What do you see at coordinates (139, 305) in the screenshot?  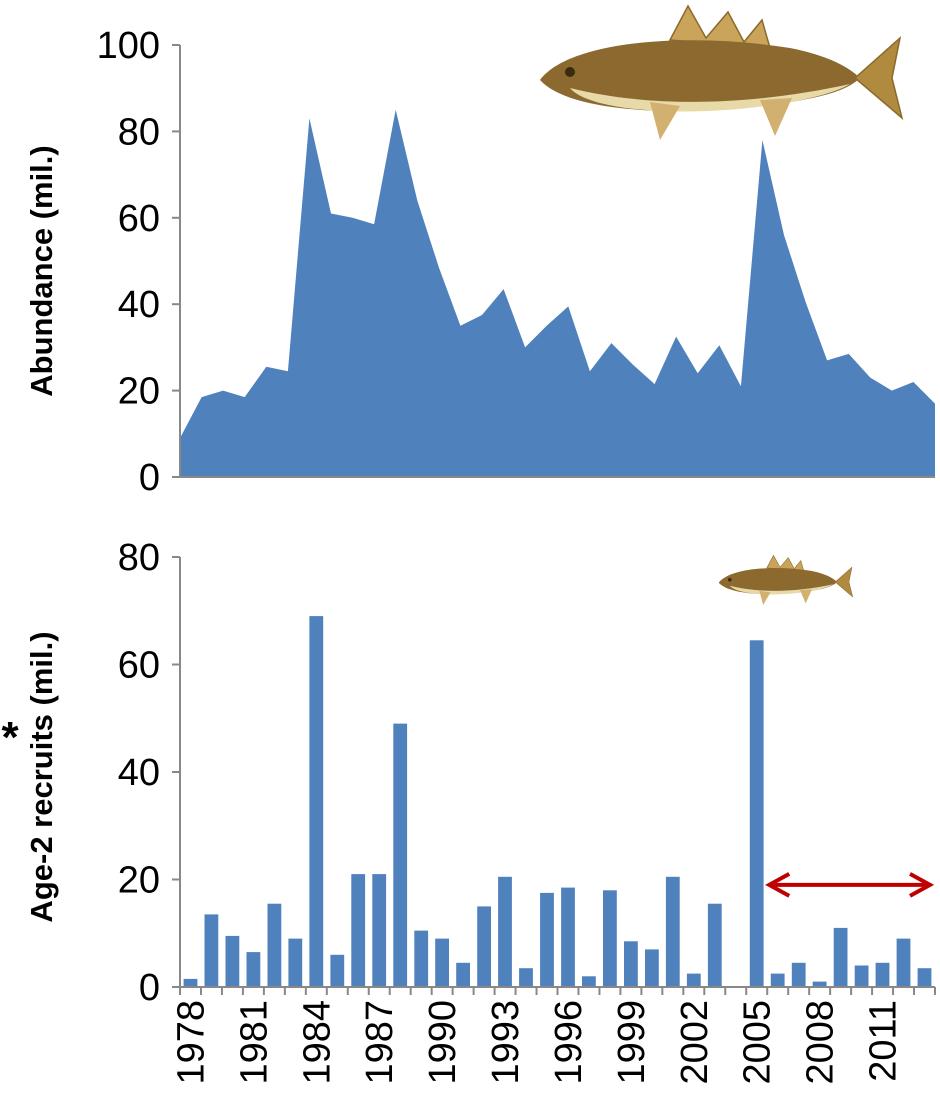 I see `abundance-y-tick-label: 40` at bounding box center [139, 305].